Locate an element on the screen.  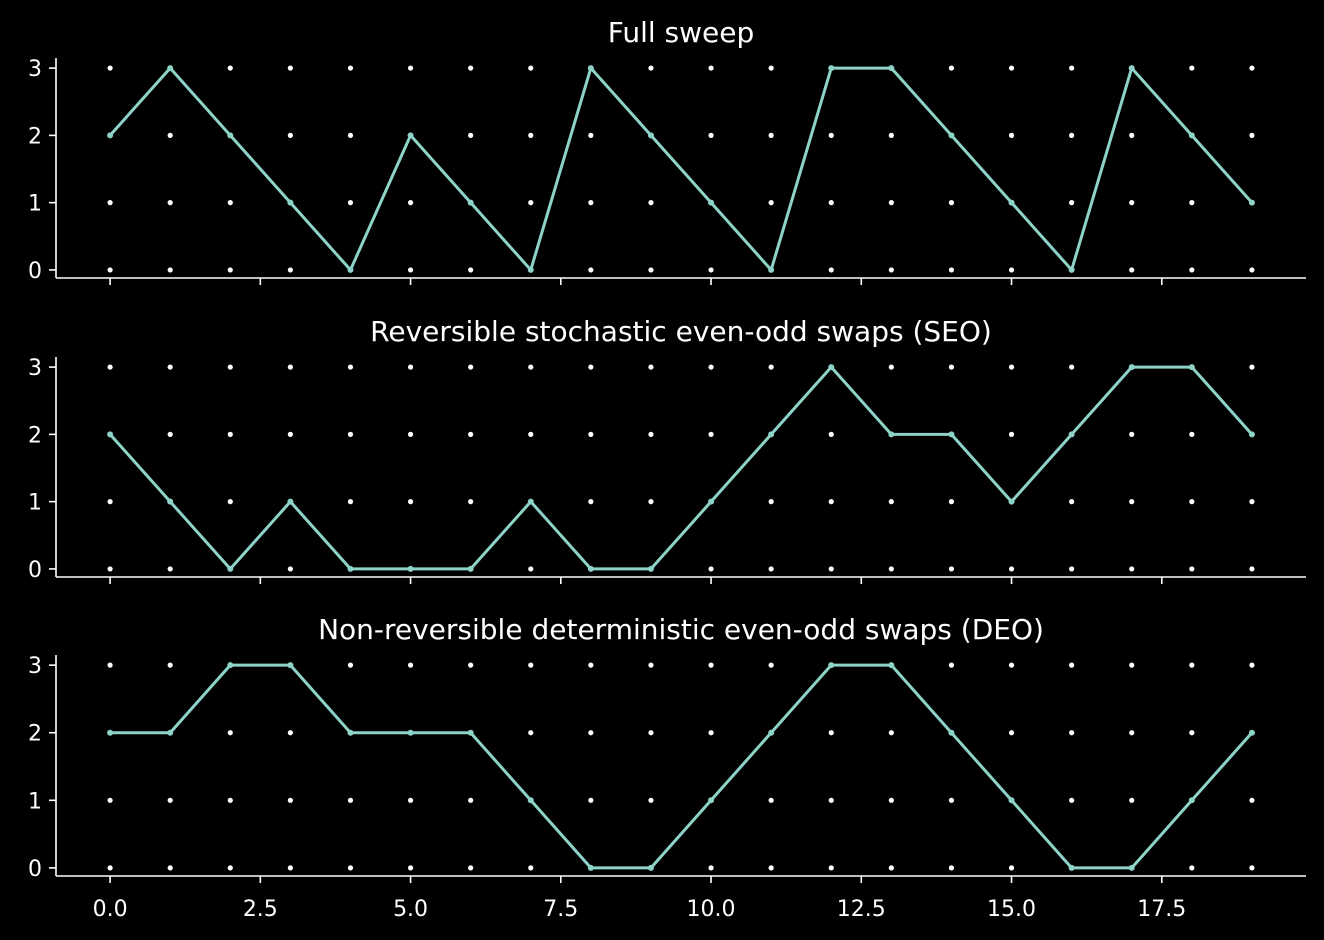
y-tick-label: 3 is located at coordinates (35, 666).